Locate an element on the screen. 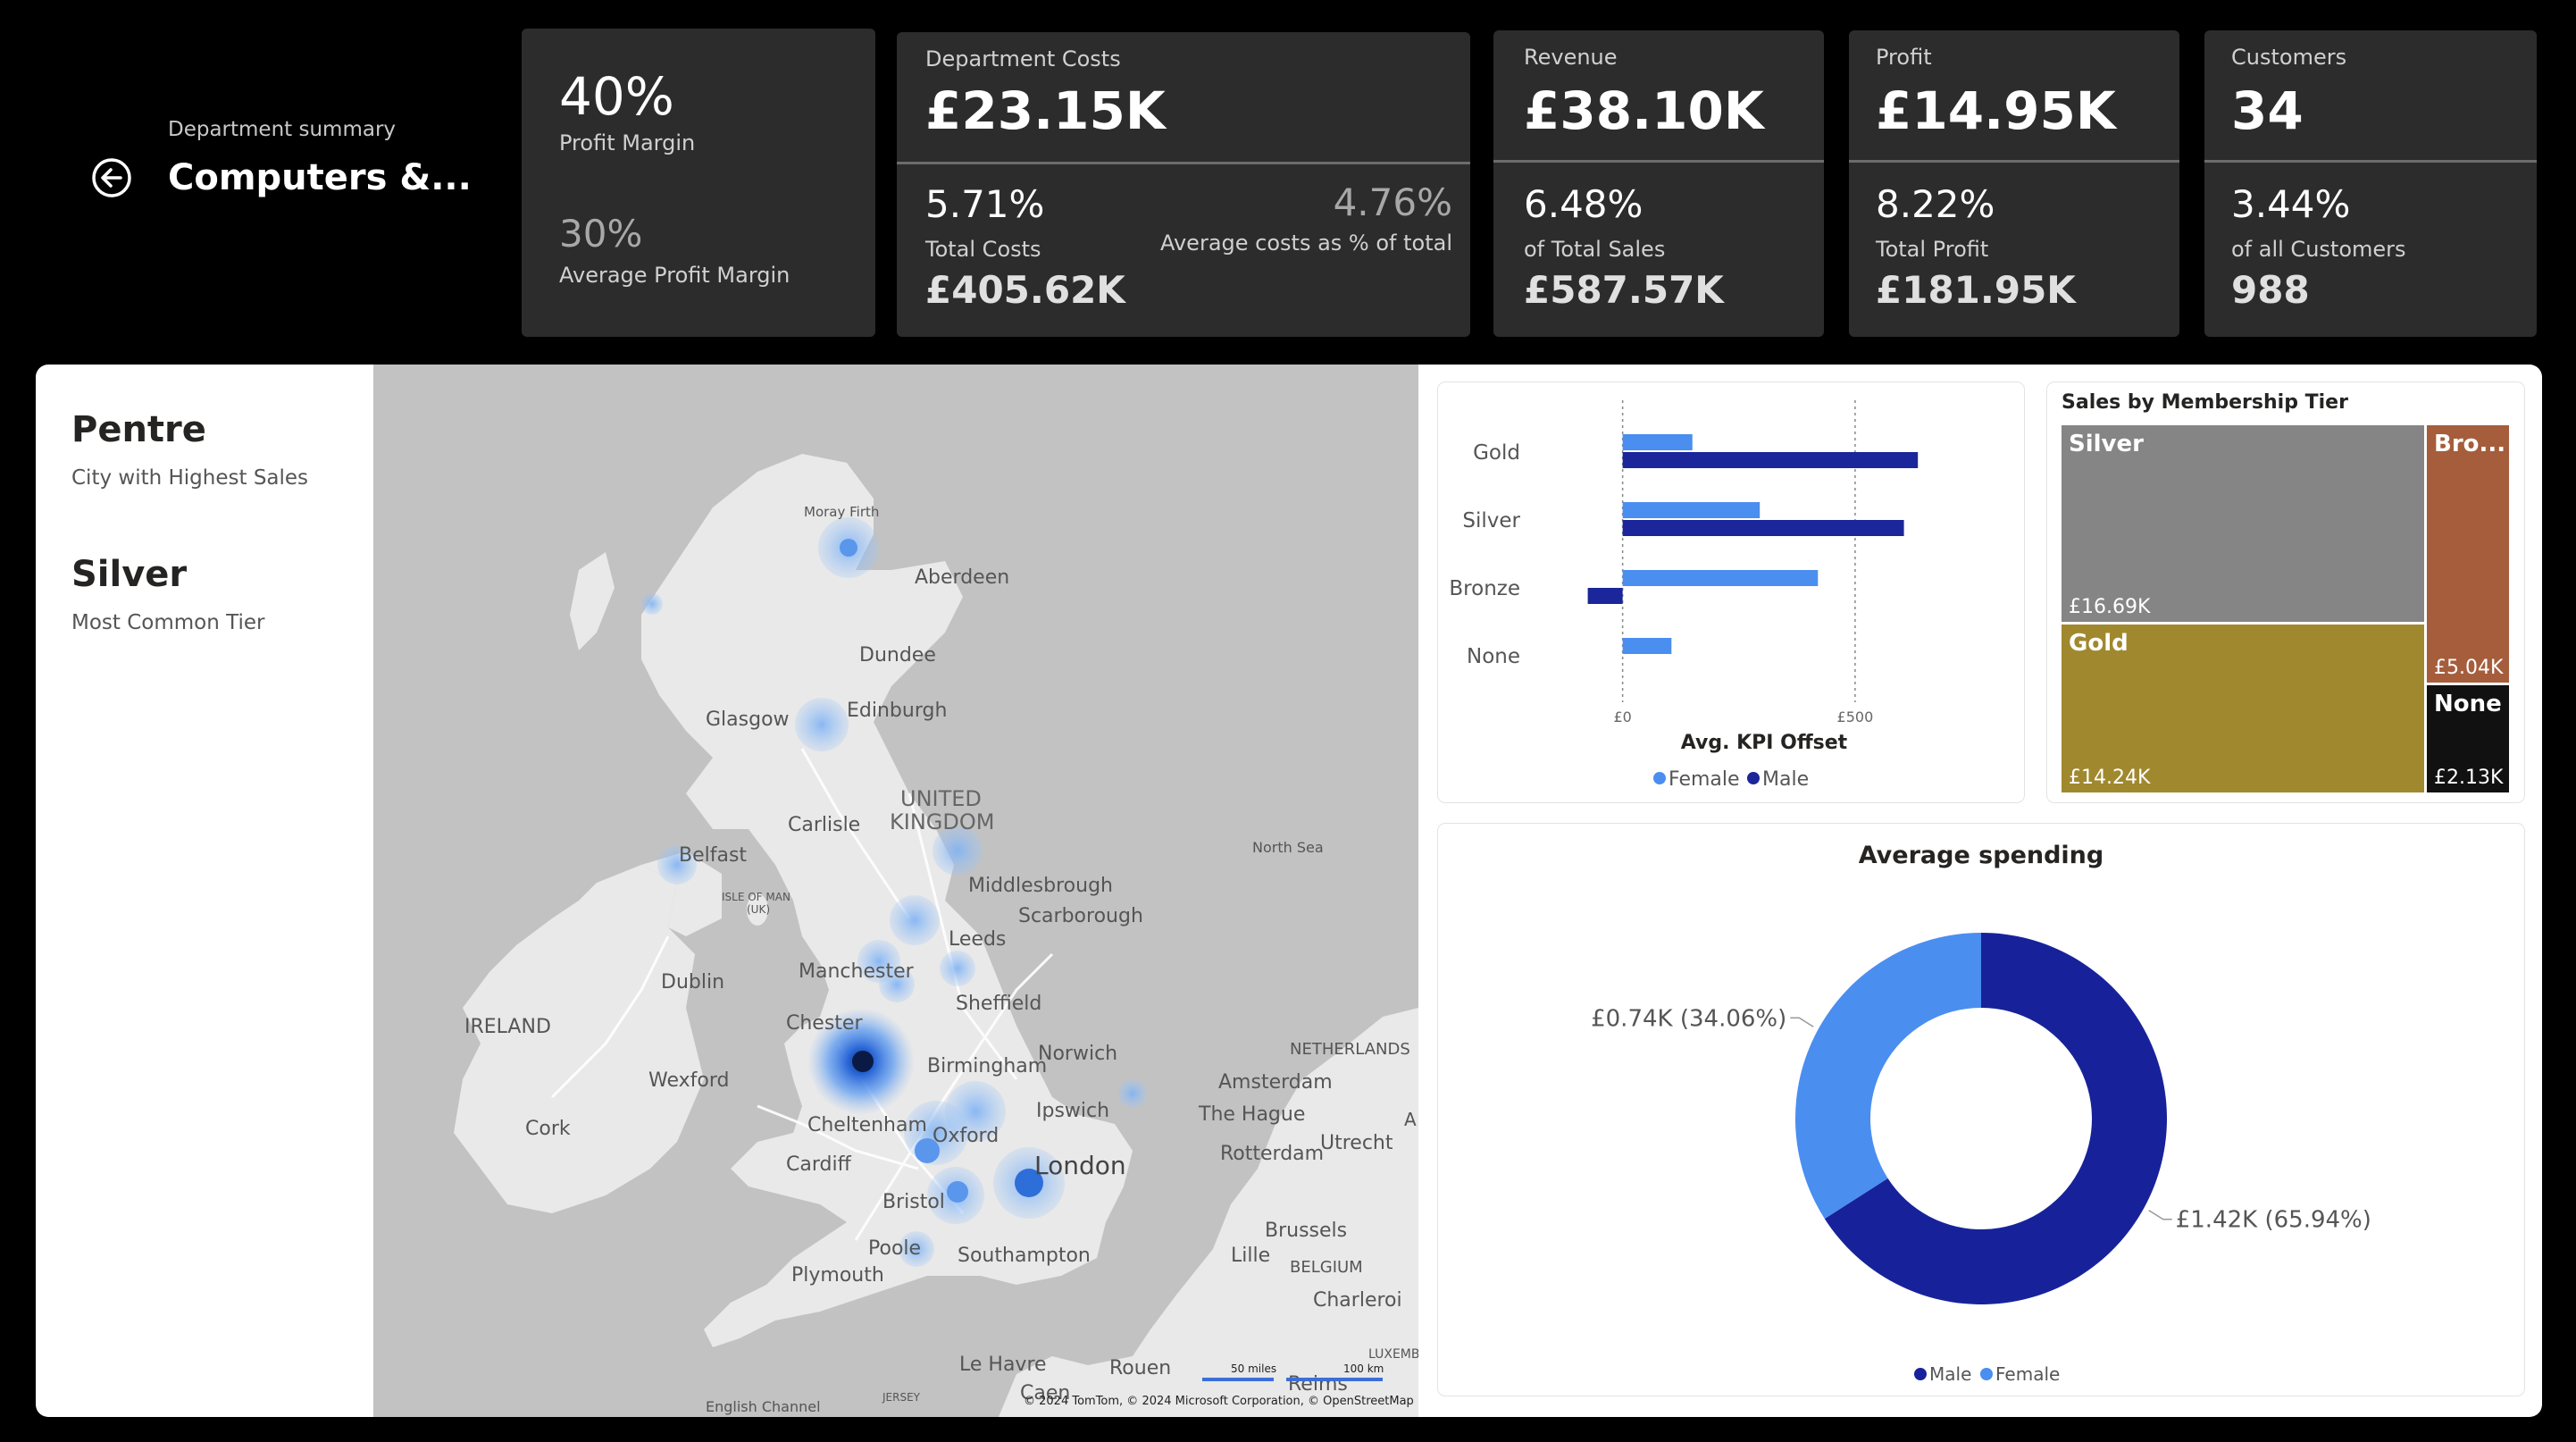 Image resolution: width=2576 pixels, height=1442 pixels. donut-slice-female is located at coordinates (1888, 1076).